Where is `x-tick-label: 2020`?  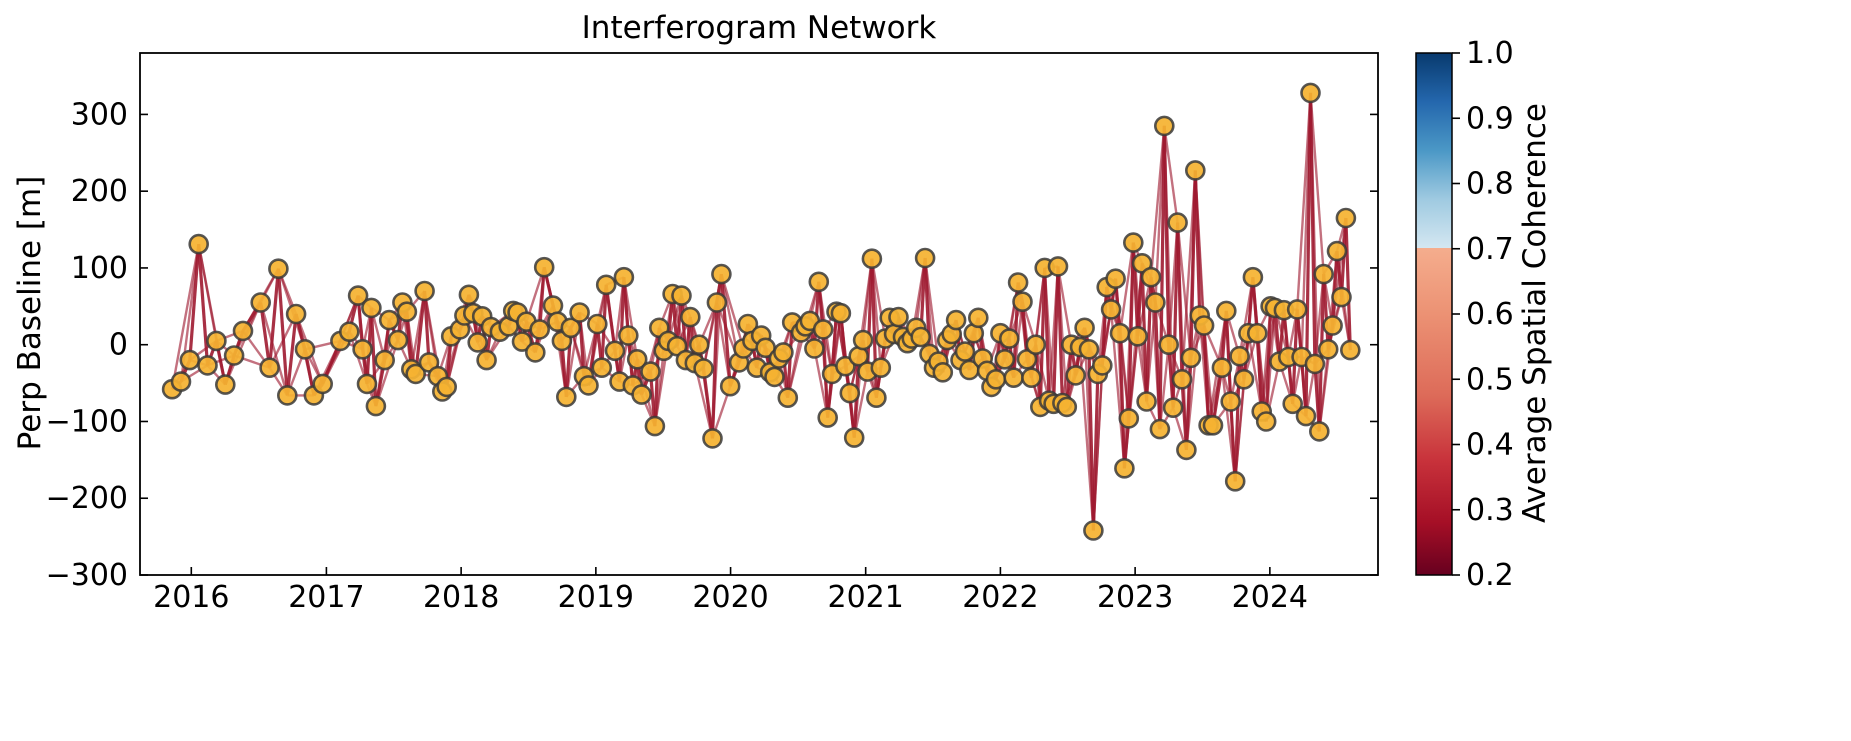 x-tick-label: 2020 is located at coordinates (730, 597).